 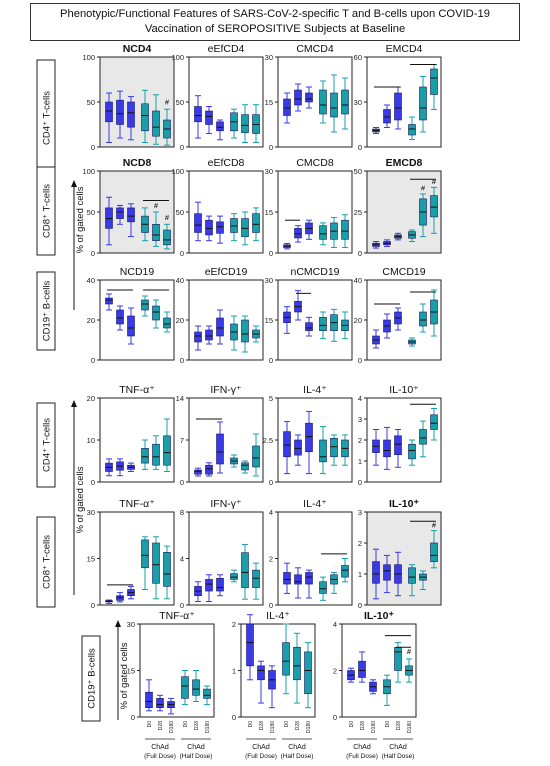 I want to click on panel-11: CMCD19 0 20 40, so click(x=398, y=315).